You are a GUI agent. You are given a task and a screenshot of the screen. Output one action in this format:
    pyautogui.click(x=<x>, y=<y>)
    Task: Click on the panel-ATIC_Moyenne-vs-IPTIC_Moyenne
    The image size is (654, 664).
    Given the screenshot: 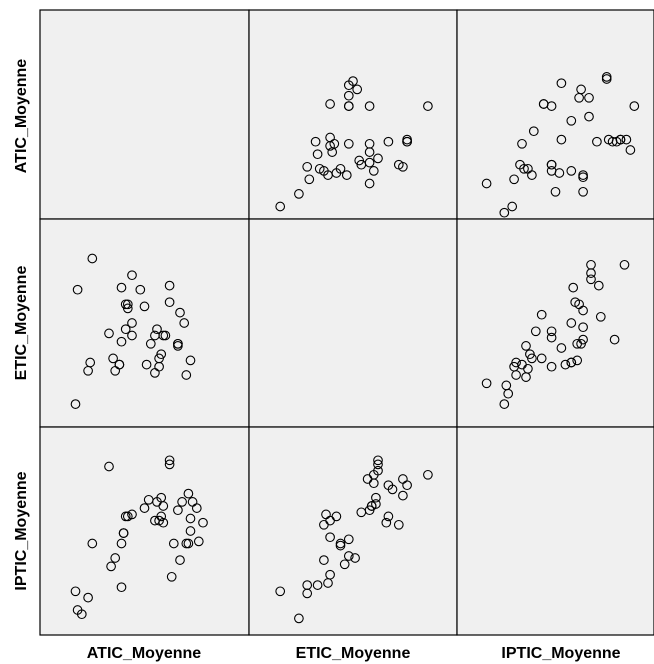 What is the action you would take?
    pyautogui.click(x=555, y=114)
    